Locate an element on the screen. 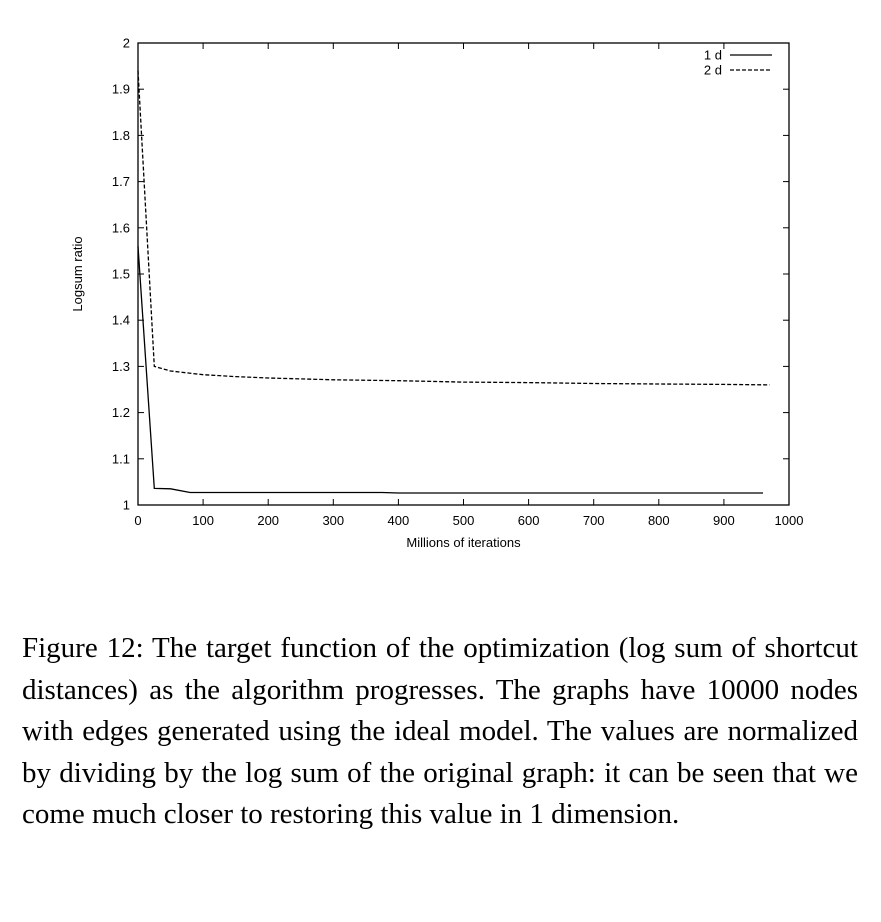 The image size is (881, 922). y-tick-label: 1.3 is located at coordinates (121, 366).